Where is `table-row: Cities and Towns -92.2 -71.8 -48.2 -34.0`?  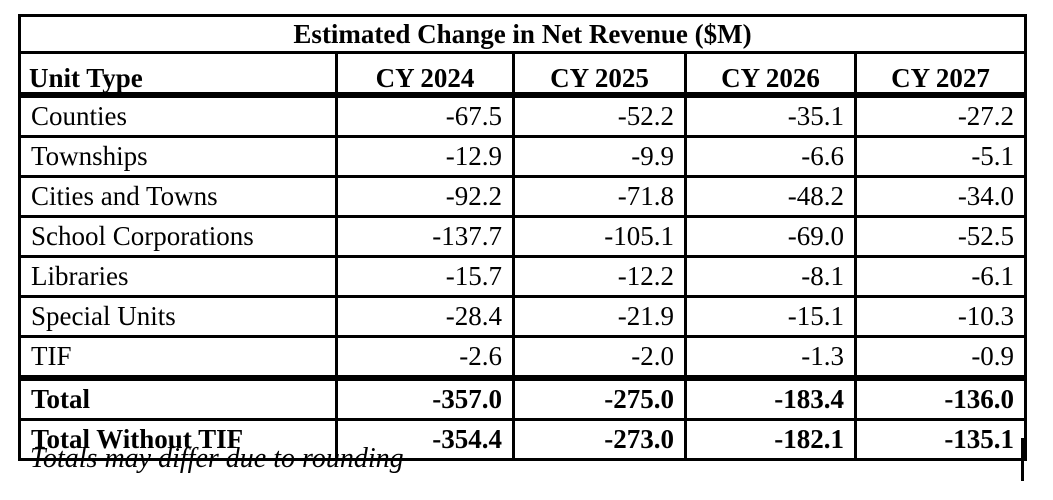
table-row: Cities and Towns -92.2 -71.8 -48.2 -34.0 is located at coordinates (523, 196).